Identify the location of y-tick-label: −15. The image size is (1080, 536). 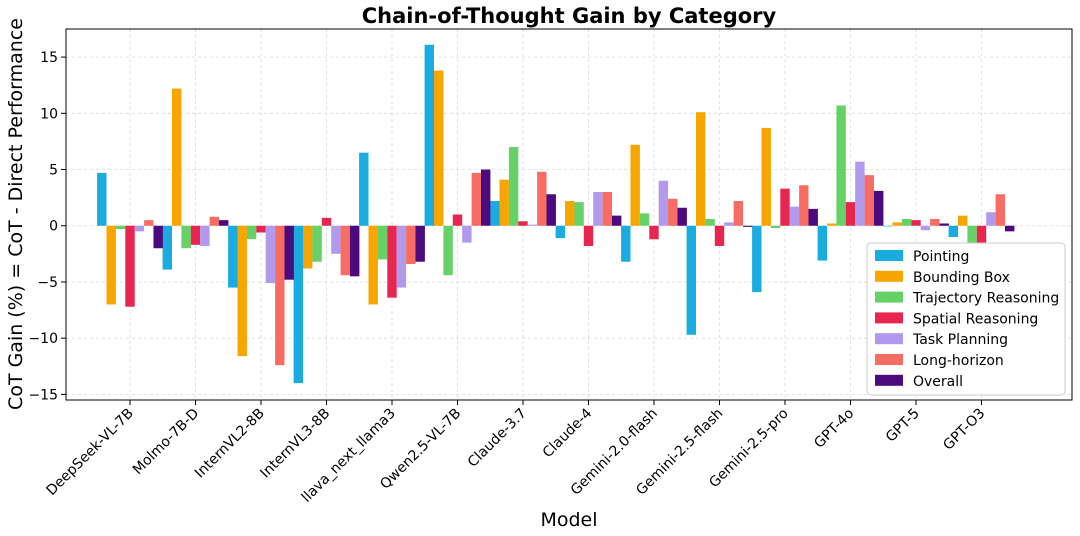
(43, 395).